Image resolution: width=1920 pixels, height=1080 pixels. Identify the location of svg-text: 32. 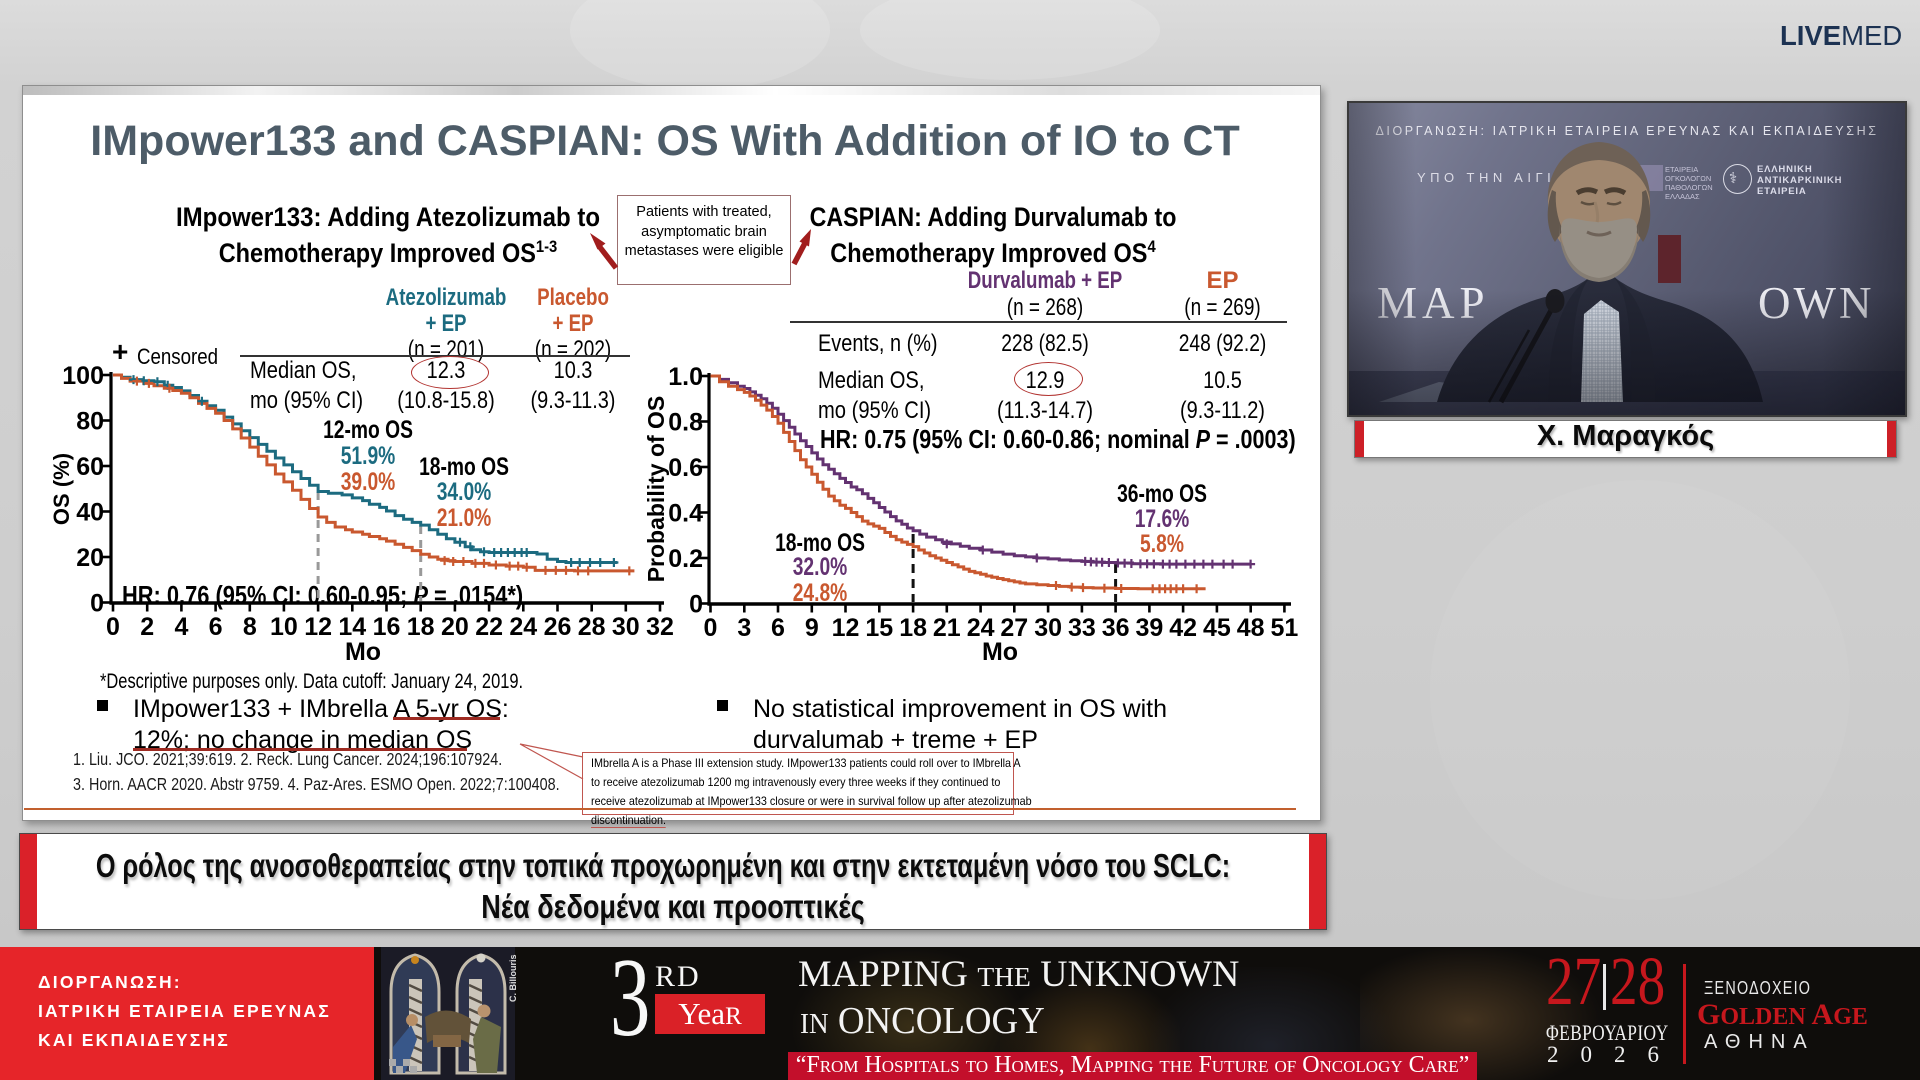
(660, 627).